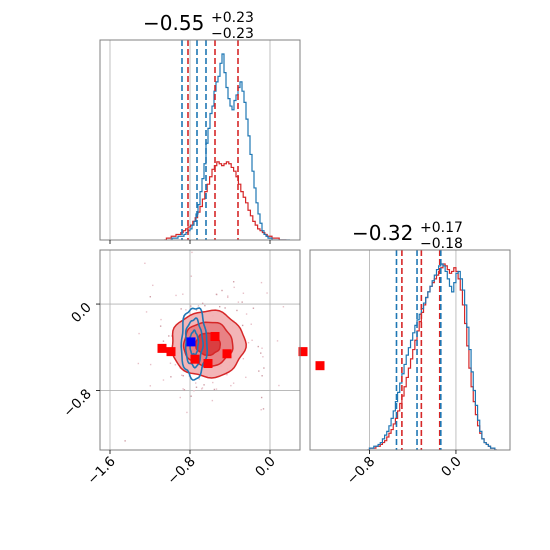 This screenshot has height=550, width=550. I want to click on marker-blue, so click(191, 342).